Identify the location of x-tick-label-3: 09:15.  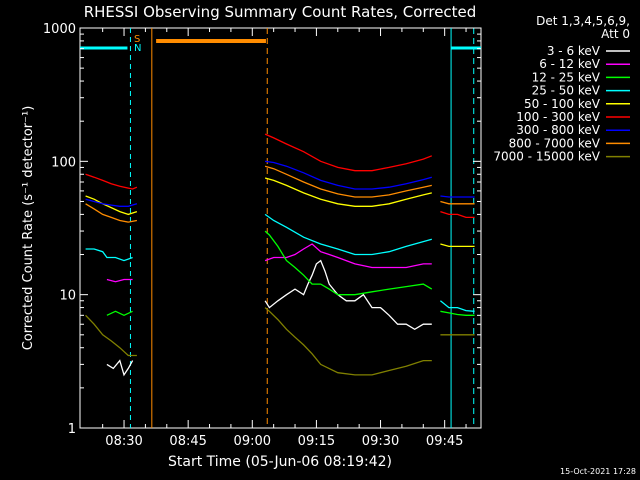
(316, 441).